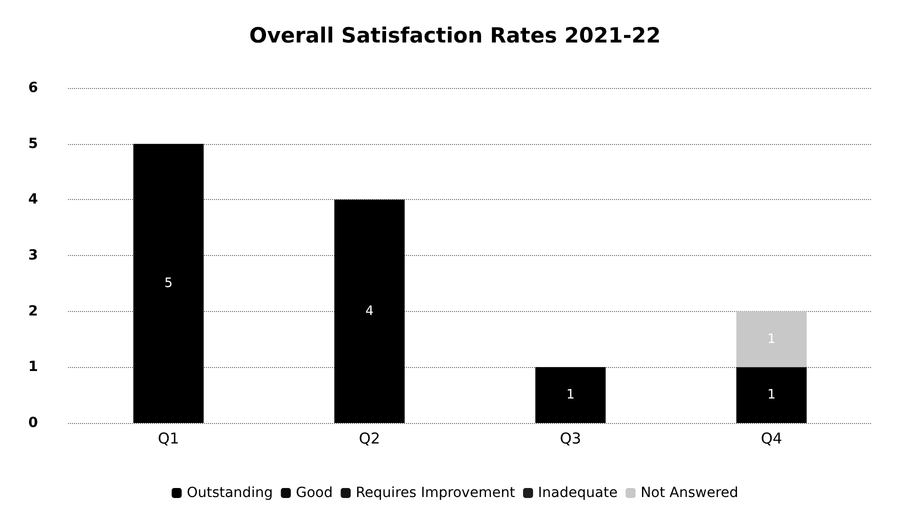 The width and height of the screenshot is (910, 521). Describe the element at coordinates (33, 88) in the screenshot. I see `y-tick-label: 6` at that location.